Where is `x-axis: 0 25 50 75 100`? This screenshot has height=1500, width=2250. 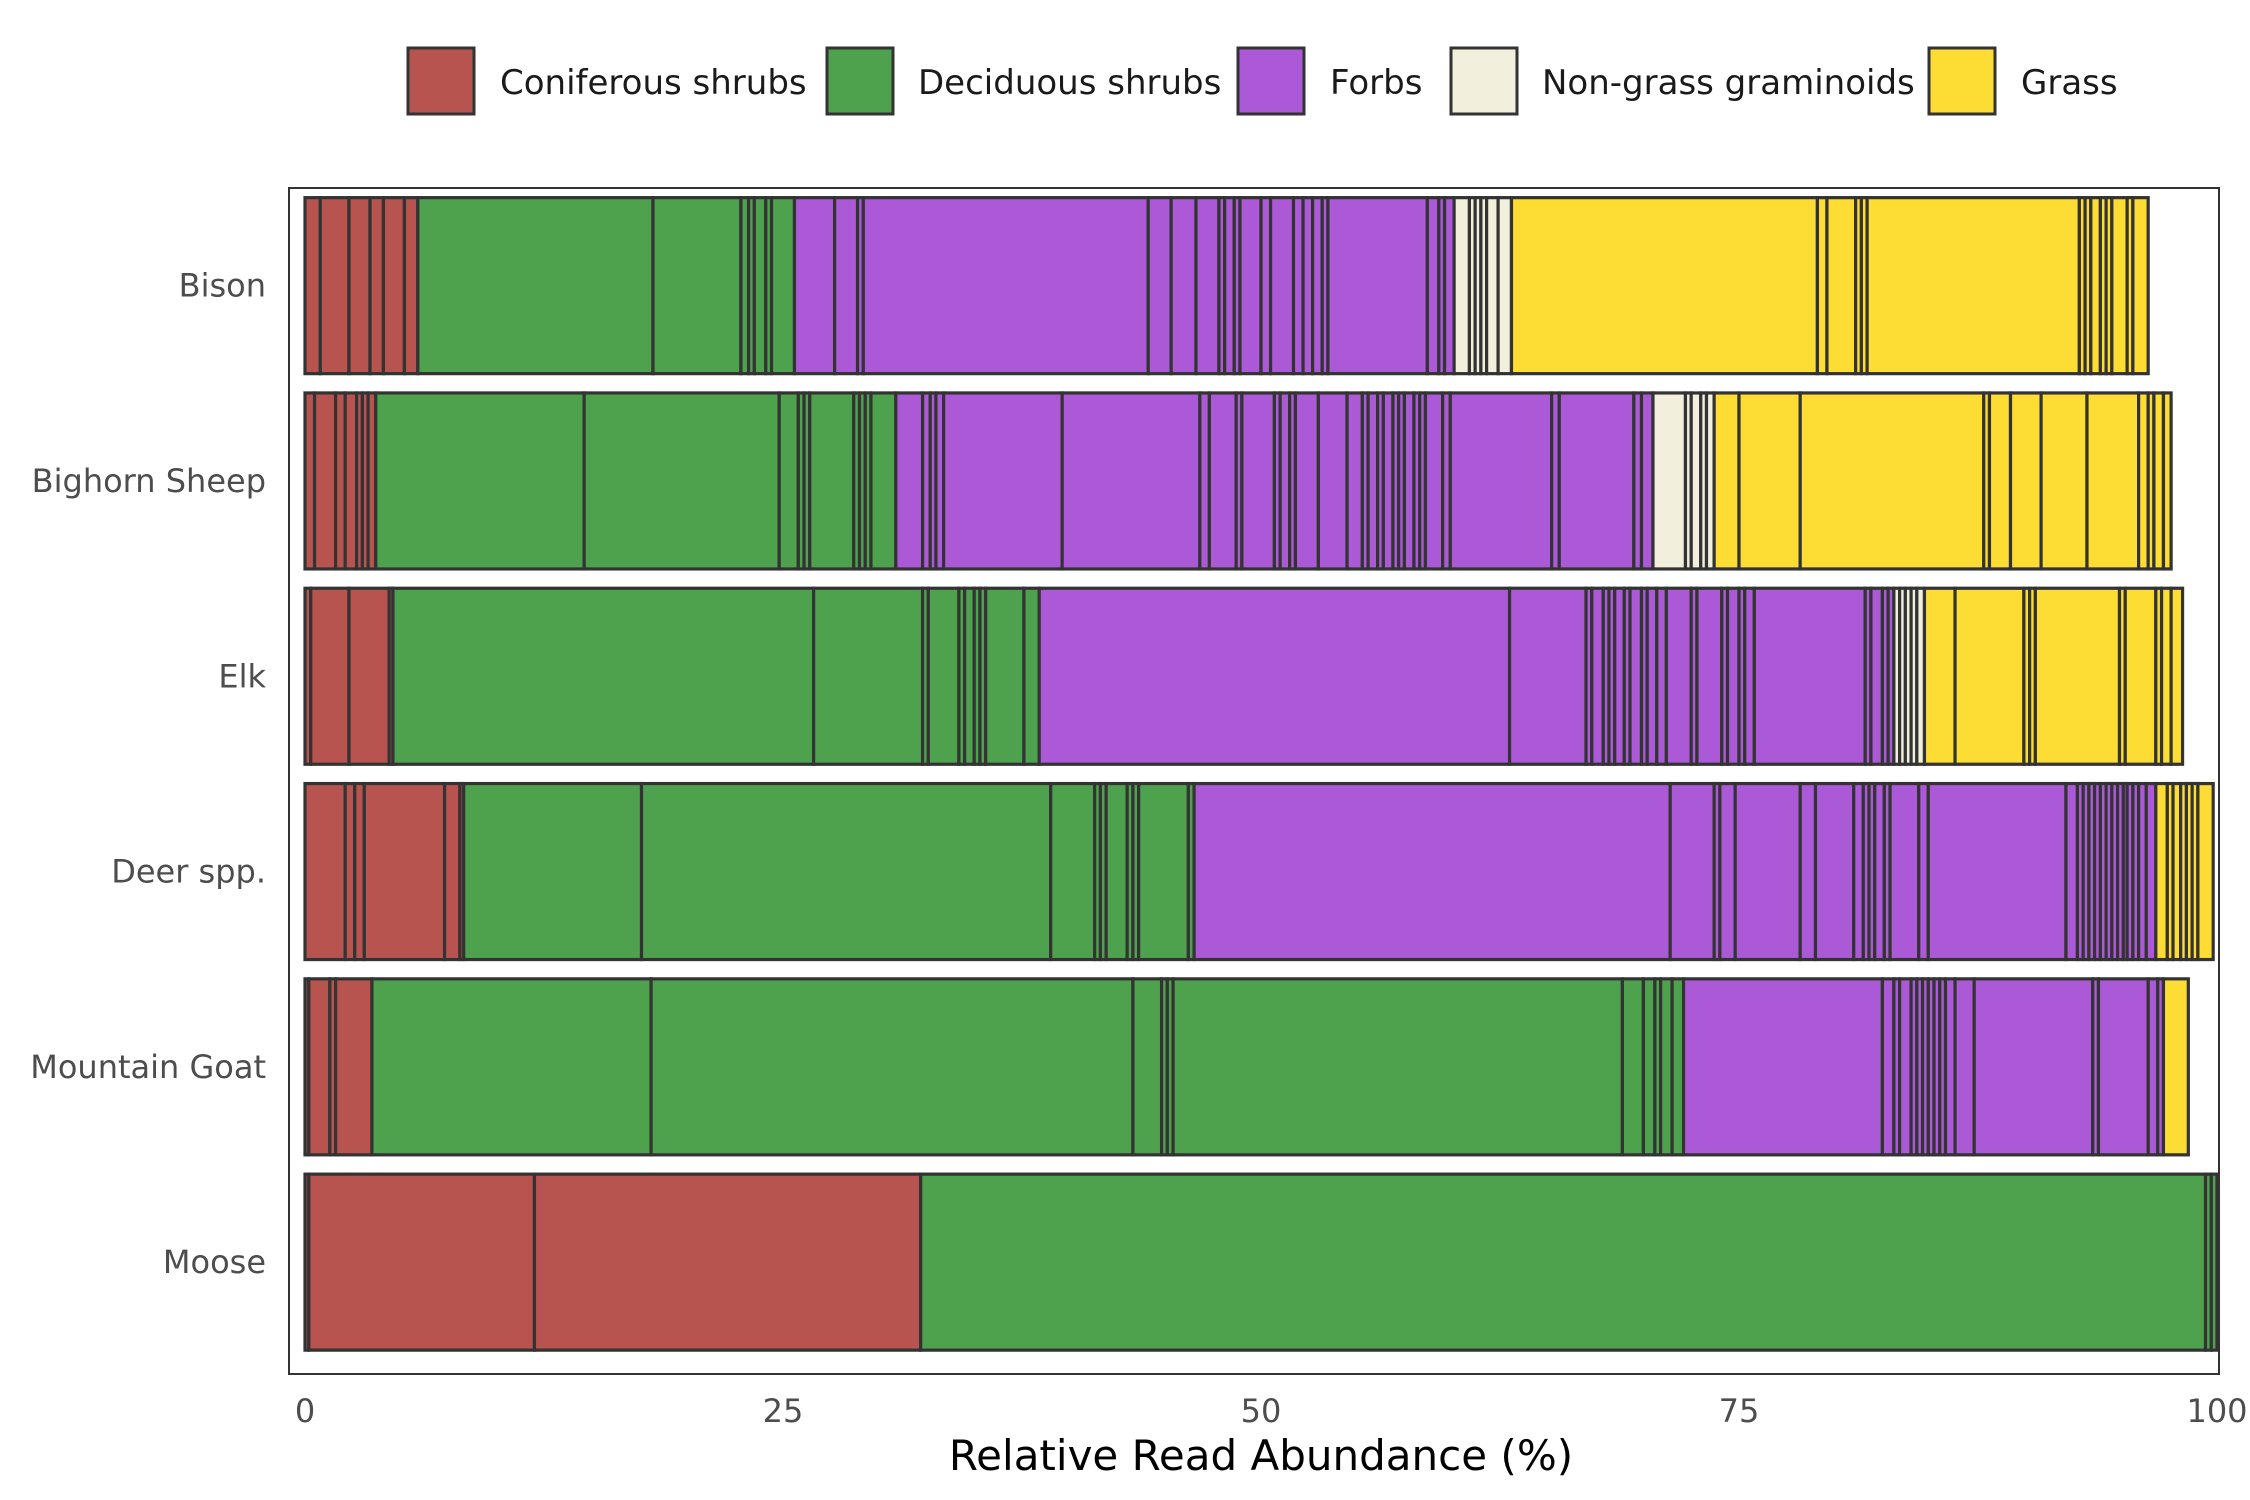
x-axis: 0 25 50 75 100 is located at coordinates (1271, 1411).